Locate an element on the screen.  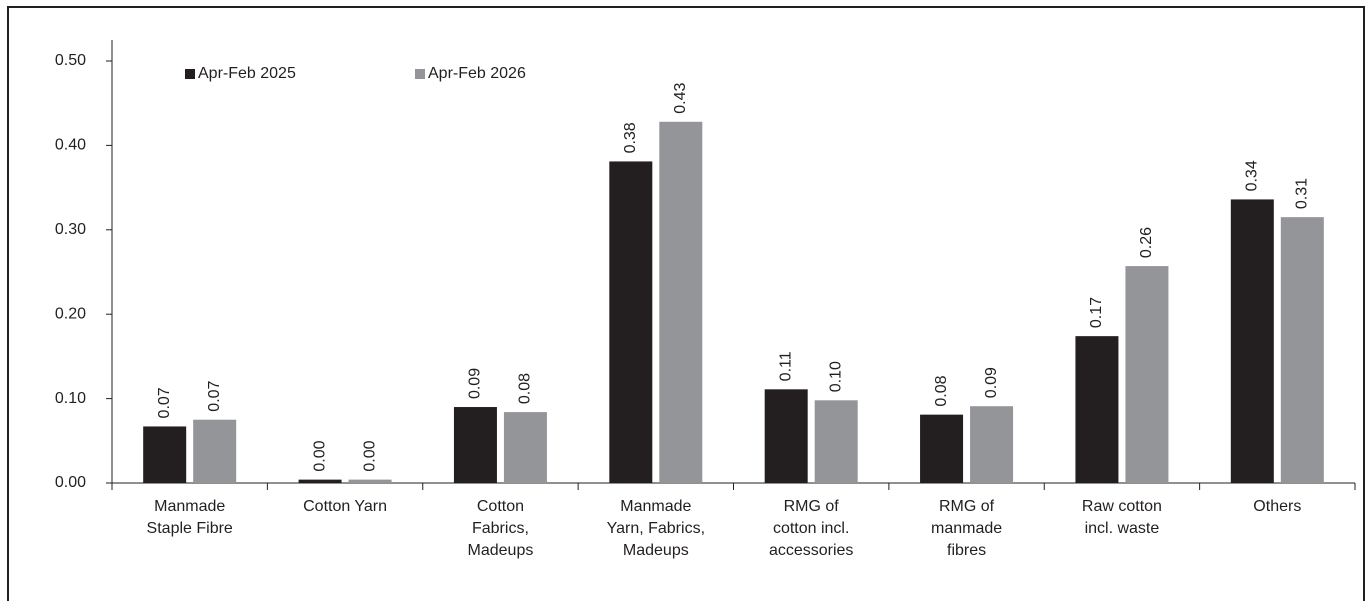
value-label: 0.34 is located at coordinates (1252, 175).